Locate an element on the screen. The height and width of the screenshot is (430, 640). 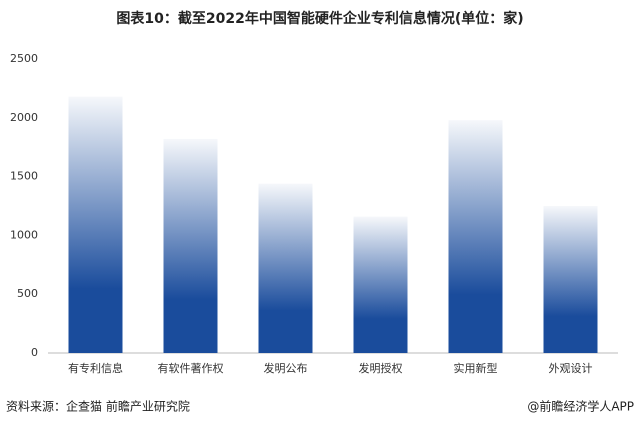
x-tick-label: 外观设计 is located at coordinates (571, 368).